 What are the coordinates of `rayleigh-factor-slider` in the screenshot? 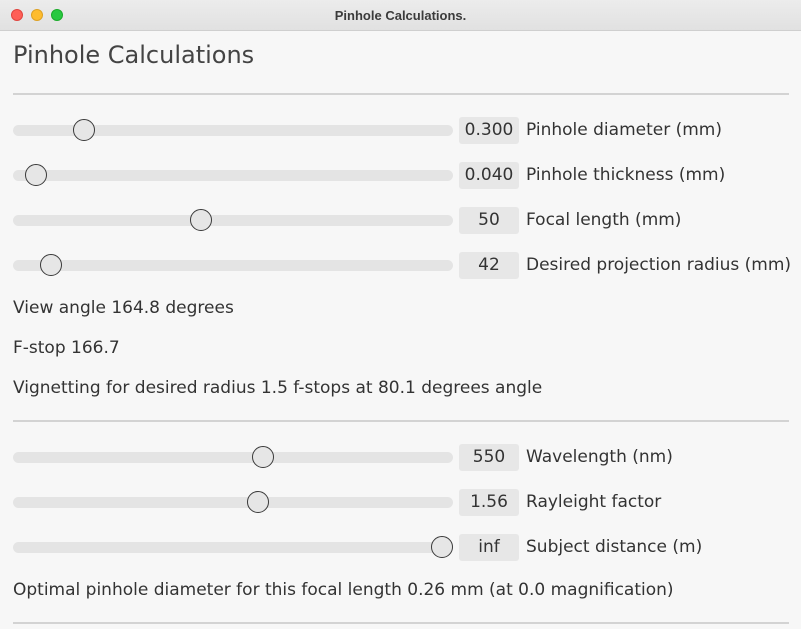 It's located at (233, 502).